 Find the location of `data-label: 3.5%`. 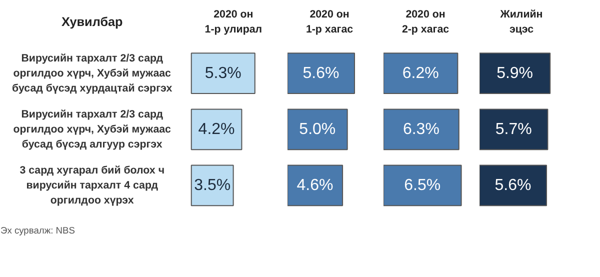

data-label: 3.5% is located at coordinates (212, 185).